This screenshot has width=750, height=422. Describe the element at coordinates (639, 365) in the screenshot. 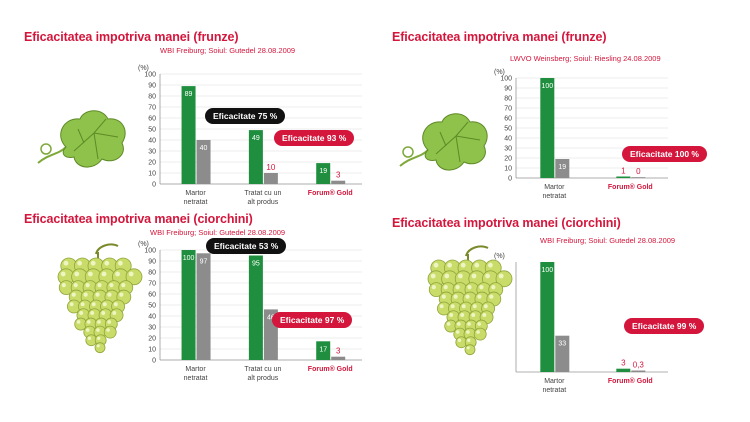

I see `bar-value-label: 0,3` at that location.